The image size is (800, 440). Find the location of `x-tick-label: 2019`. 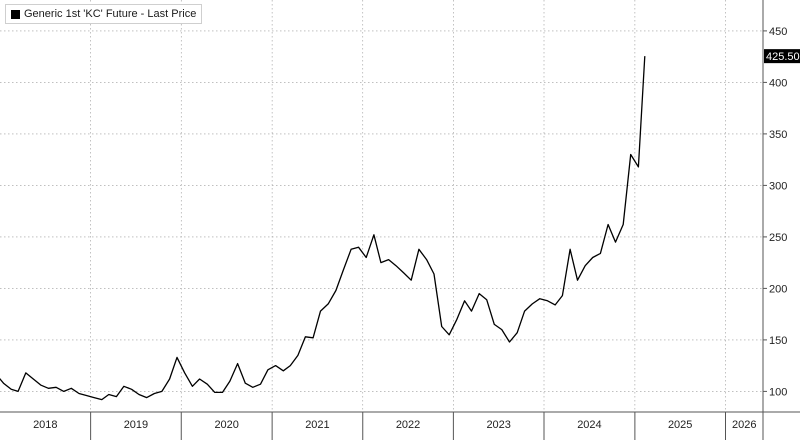

x-tick-label: 2019 is located at coordinates (136, 425).